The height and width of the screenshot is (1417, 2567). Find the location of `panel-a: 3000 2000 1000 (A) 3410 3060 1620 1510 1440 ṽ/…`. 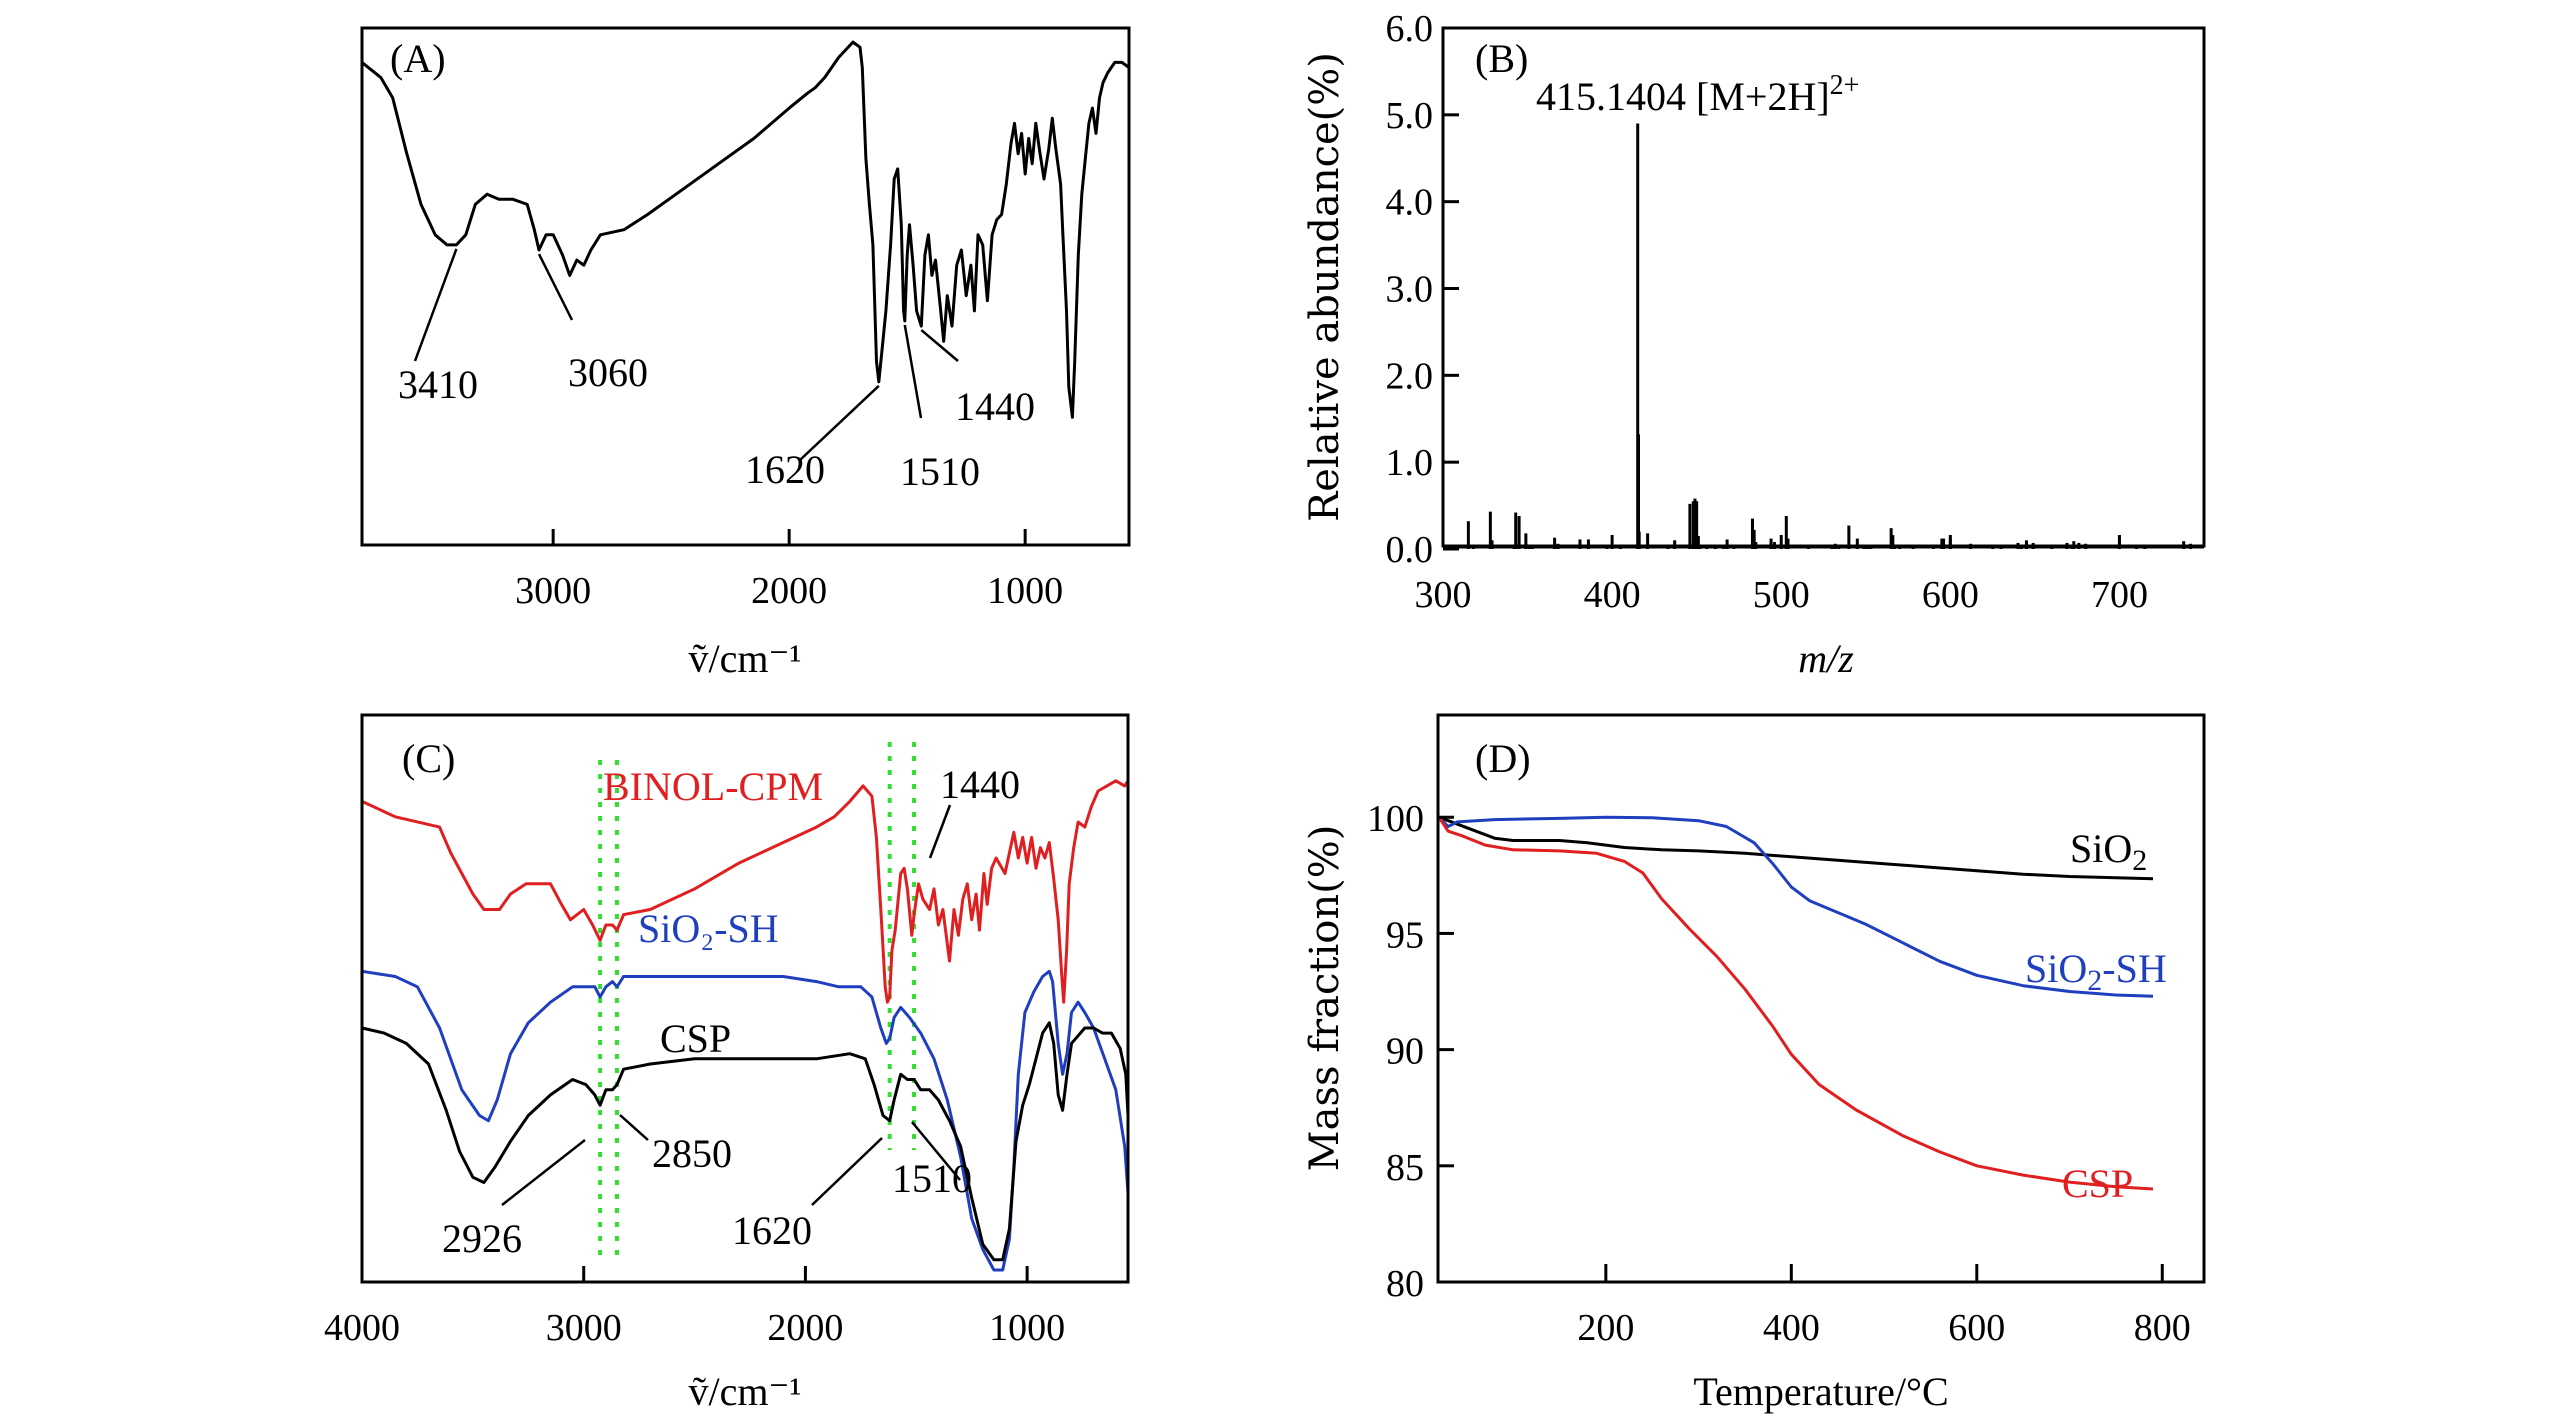

panel-a: 3000 2000 1000 (A) 3410 3060 1620 1510 1440 ṽ/… is located at coordinates (745, 353).